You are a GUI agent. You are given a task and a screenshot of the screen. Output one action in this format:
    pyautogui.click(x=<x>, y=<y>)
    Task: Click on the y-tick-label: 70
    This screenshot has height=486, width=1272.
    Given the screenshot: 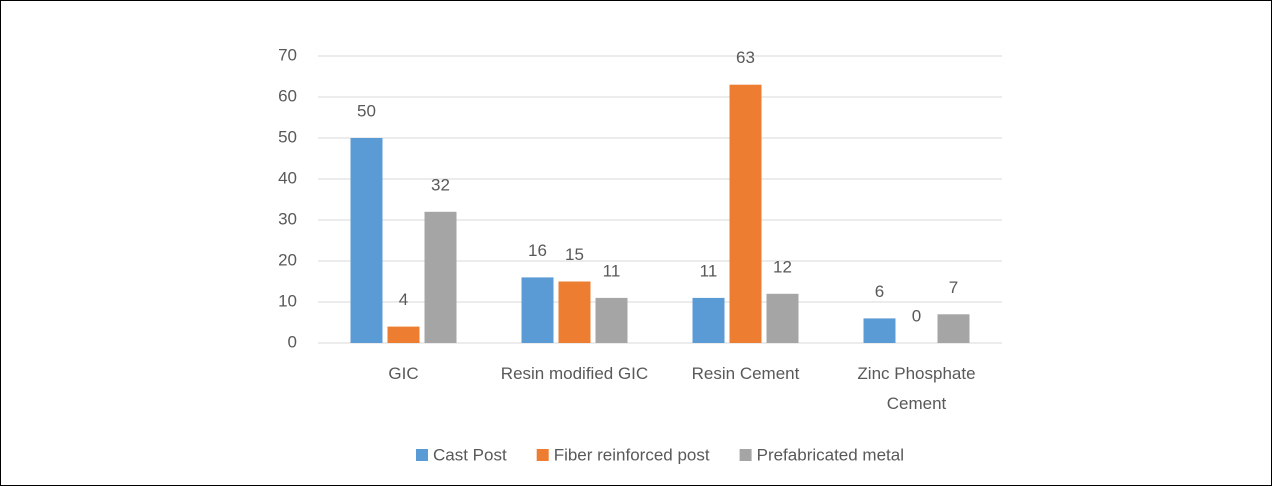 What is the action you would take?
    pyautogui.click(x=287, y=54)
    